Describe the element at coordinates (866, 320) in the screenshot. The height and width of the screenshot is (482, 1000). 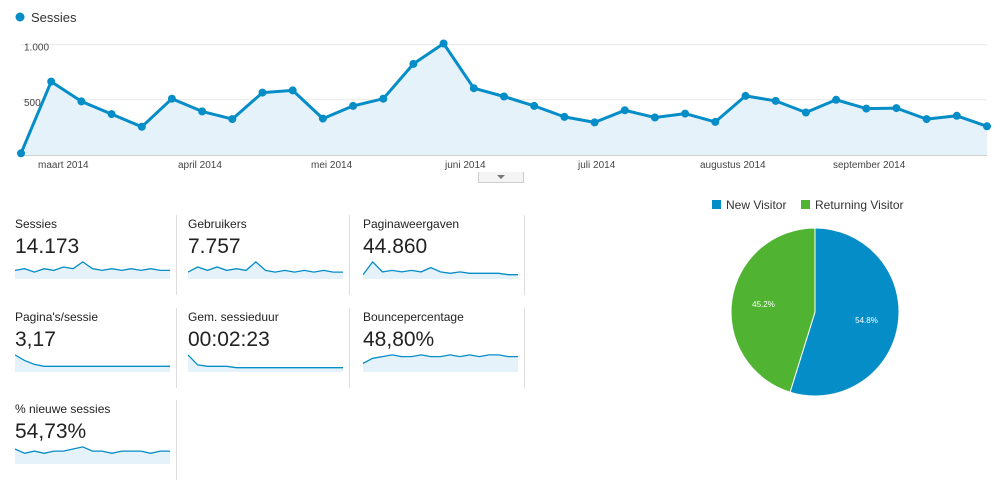
I see `pie-slice-label: 54.8%` at that location.